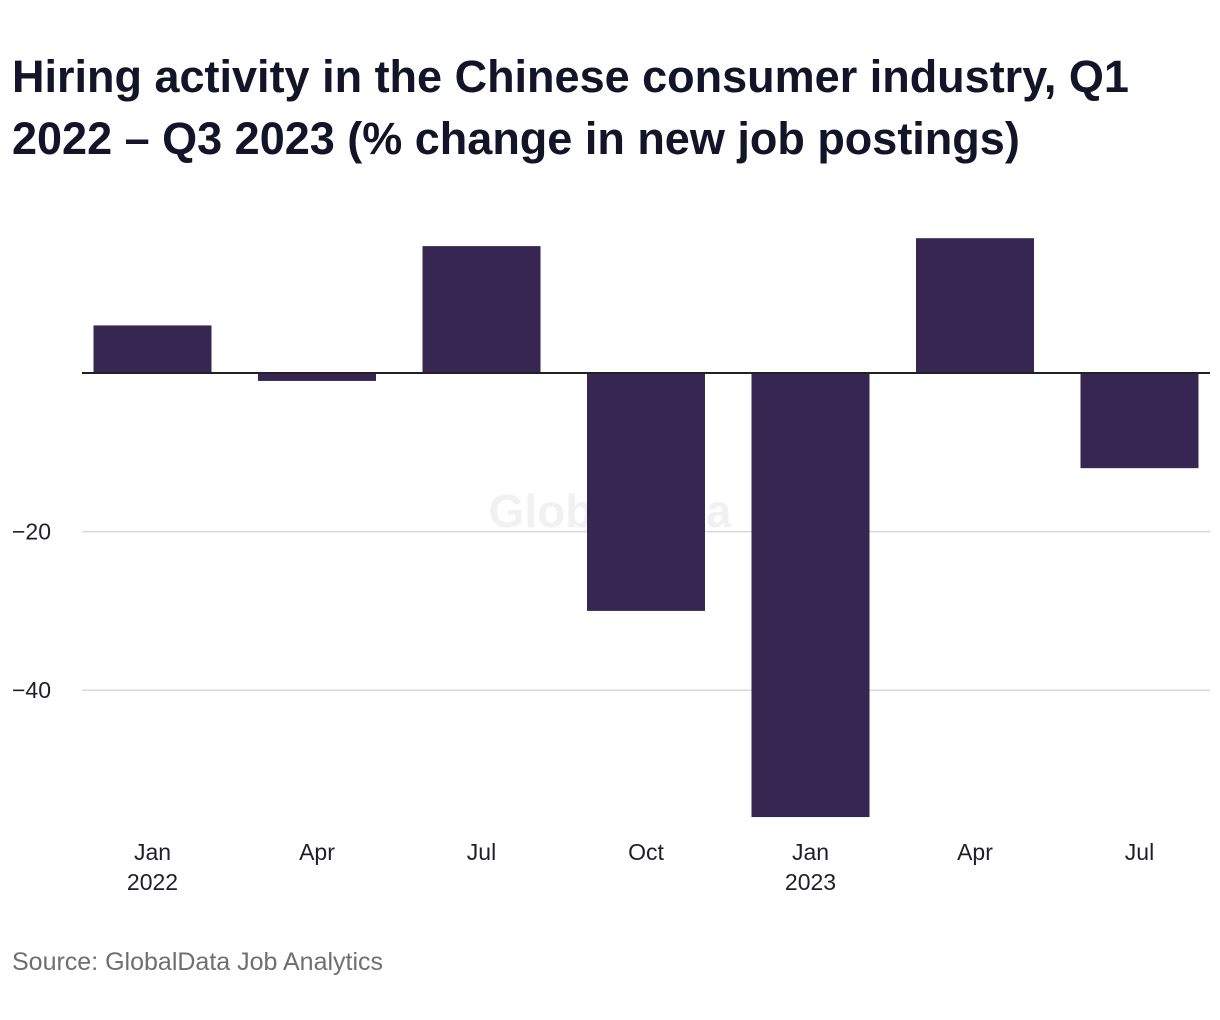  I want to click on x-tick-year-label: 2022, so click(152, 882).